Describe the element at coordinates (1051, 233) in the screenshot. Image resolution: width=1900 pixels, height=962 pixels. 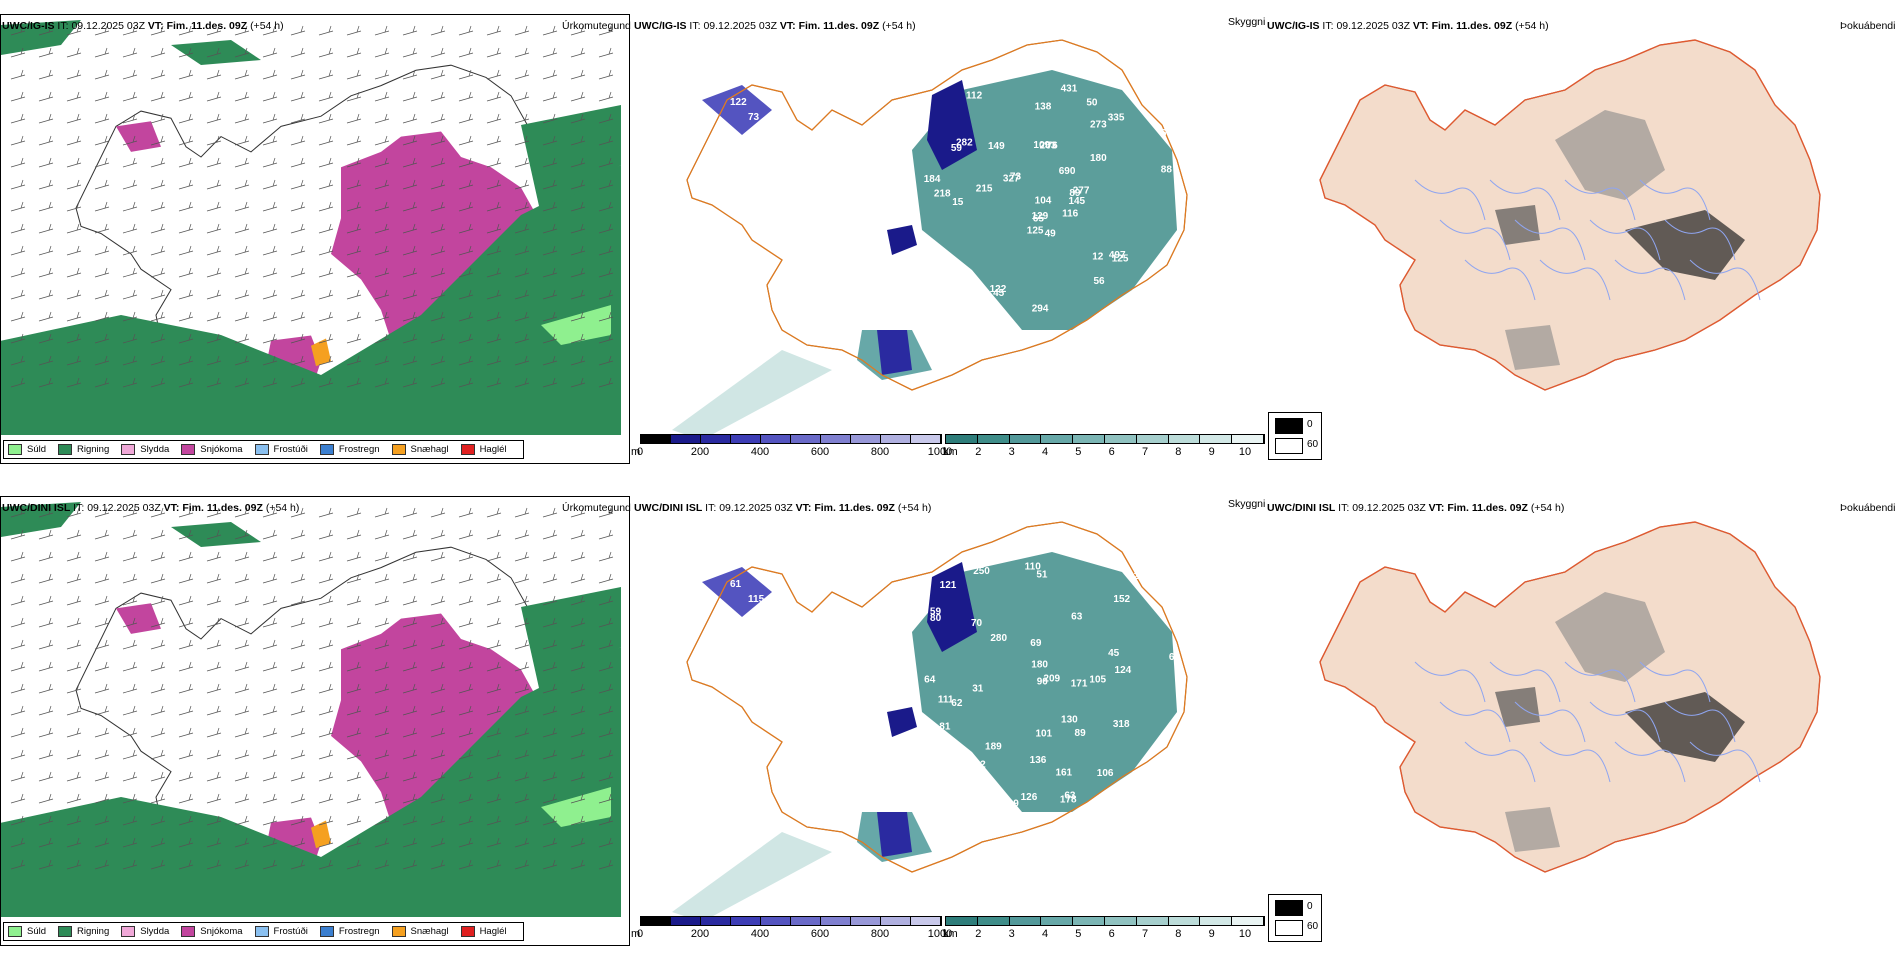
I see `map-value-label: 49` at that location.